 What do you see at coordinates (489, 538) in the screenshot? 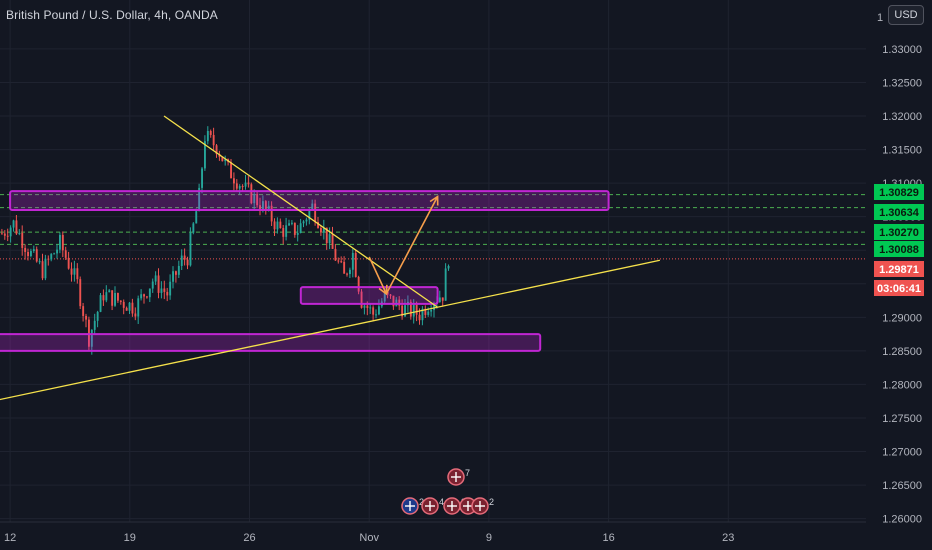
I see `time-tick-label: 9` at bounding box center [489, 538].